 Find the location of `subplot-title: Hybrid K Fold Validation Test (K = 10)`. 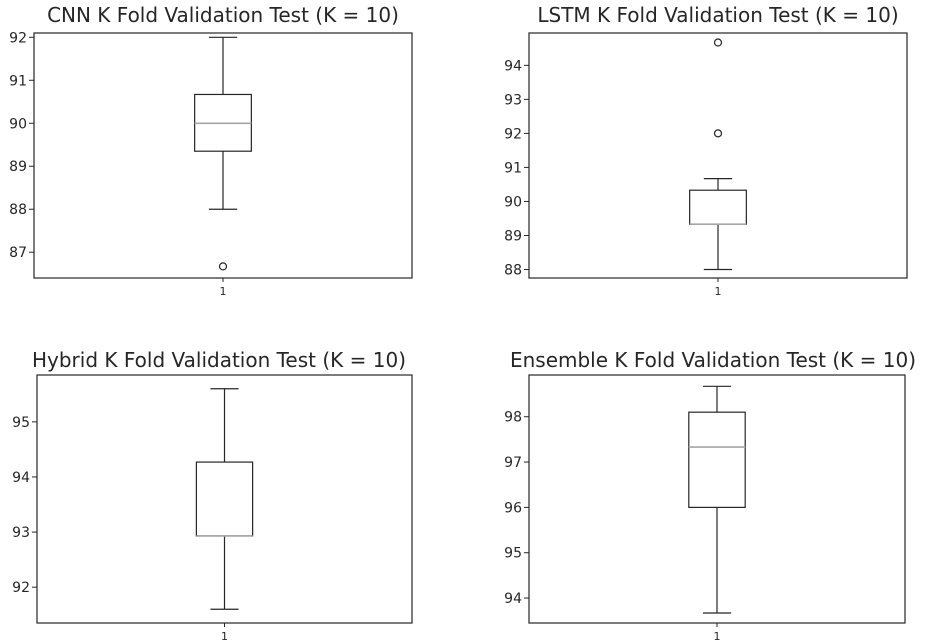

subplot-title: Hybrid K Fold Validation Test (K = 10) is located at coordinates (219, 360).